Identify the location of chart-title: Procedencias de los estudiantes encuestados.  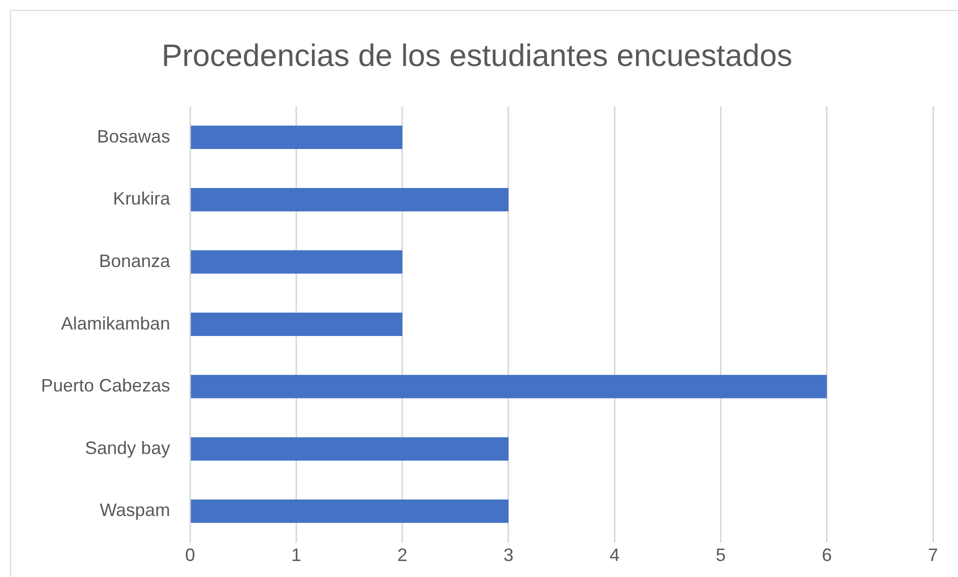
(477, 56).